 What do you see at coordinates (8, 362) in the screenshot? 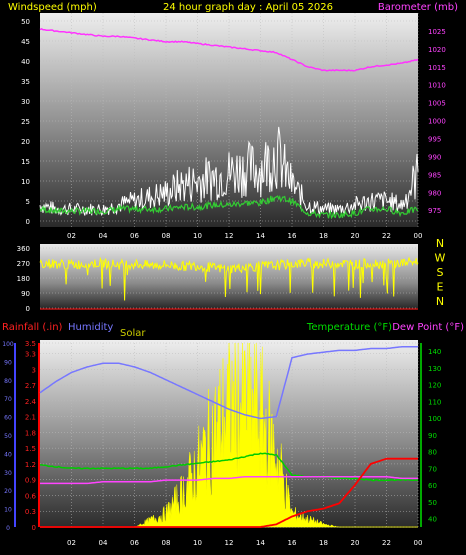
I see `humidity-y-tick-label: 90` at bounding box center [8, 362].